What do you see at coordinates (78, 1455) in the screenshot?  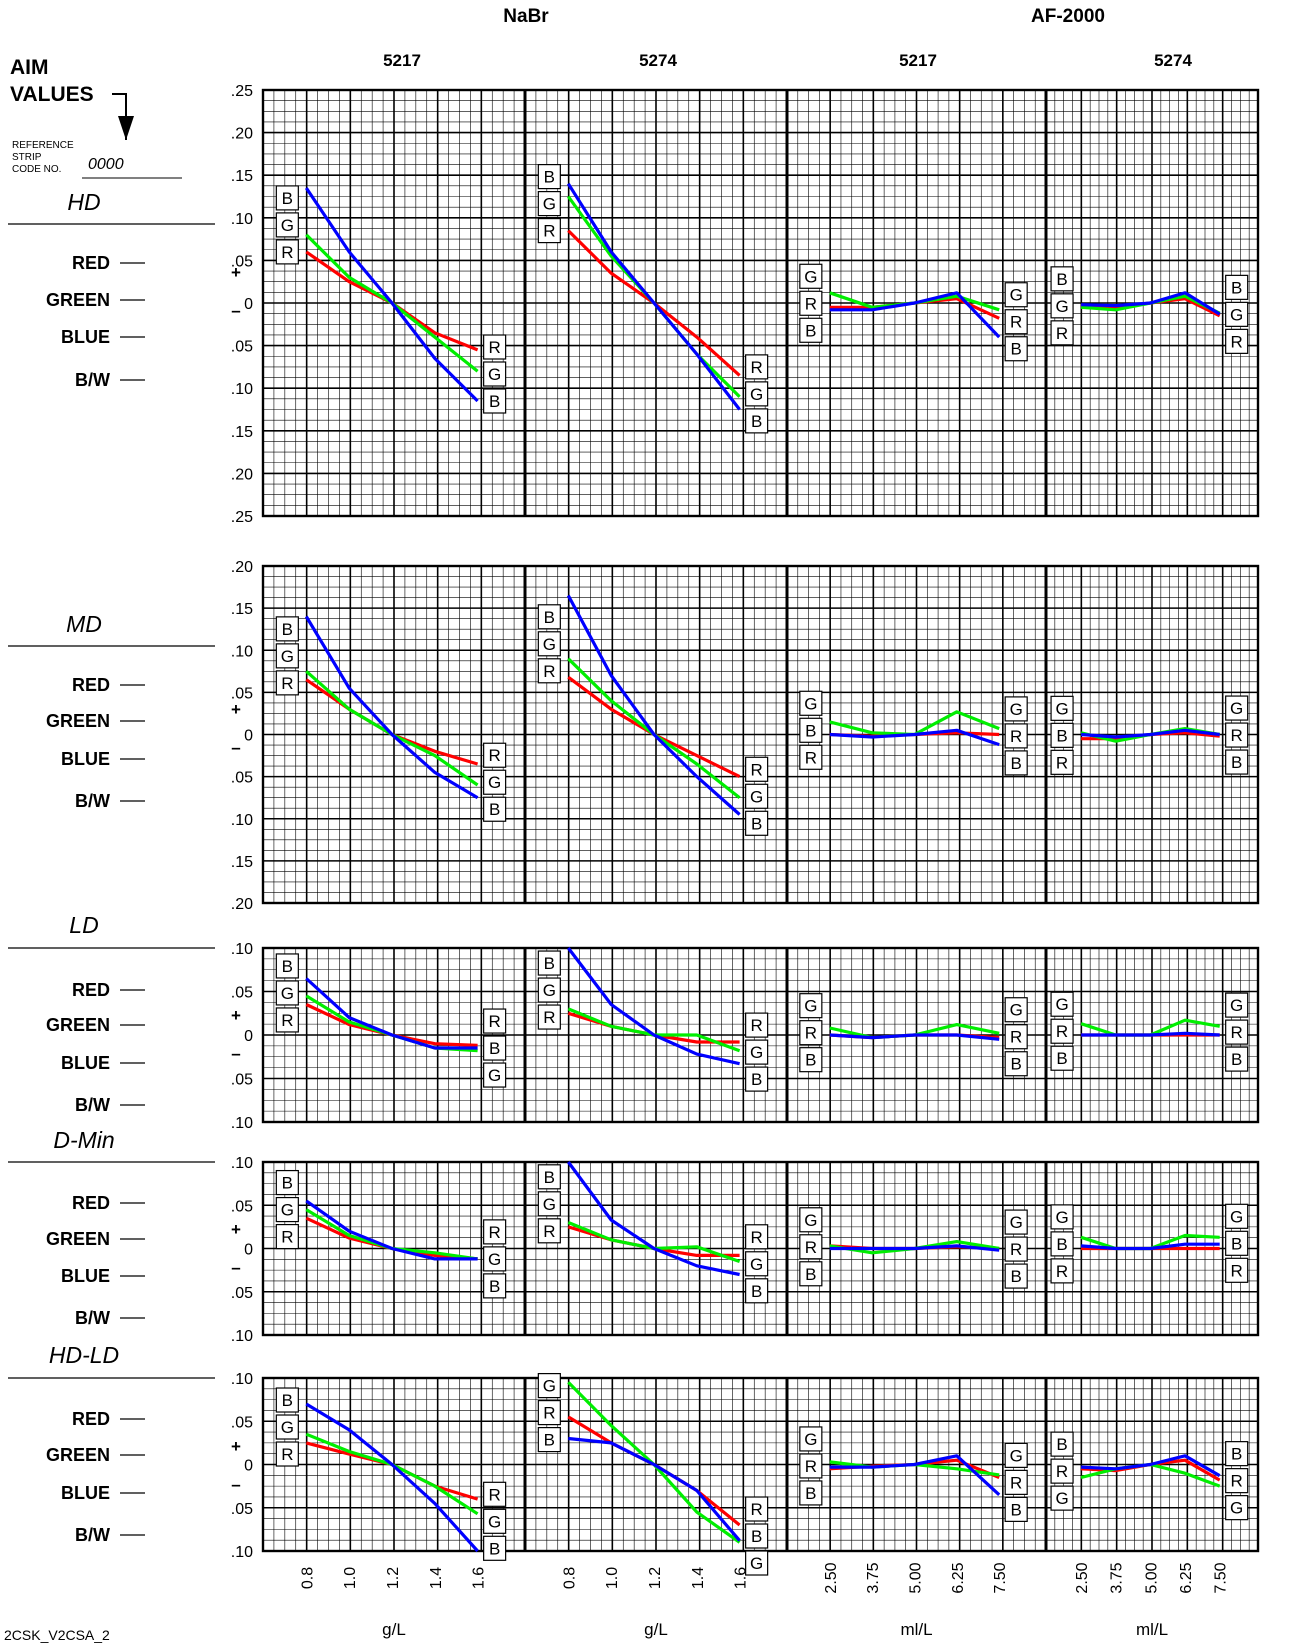 I see `legend-label: GREEN` at bounding box center [78, 1455].